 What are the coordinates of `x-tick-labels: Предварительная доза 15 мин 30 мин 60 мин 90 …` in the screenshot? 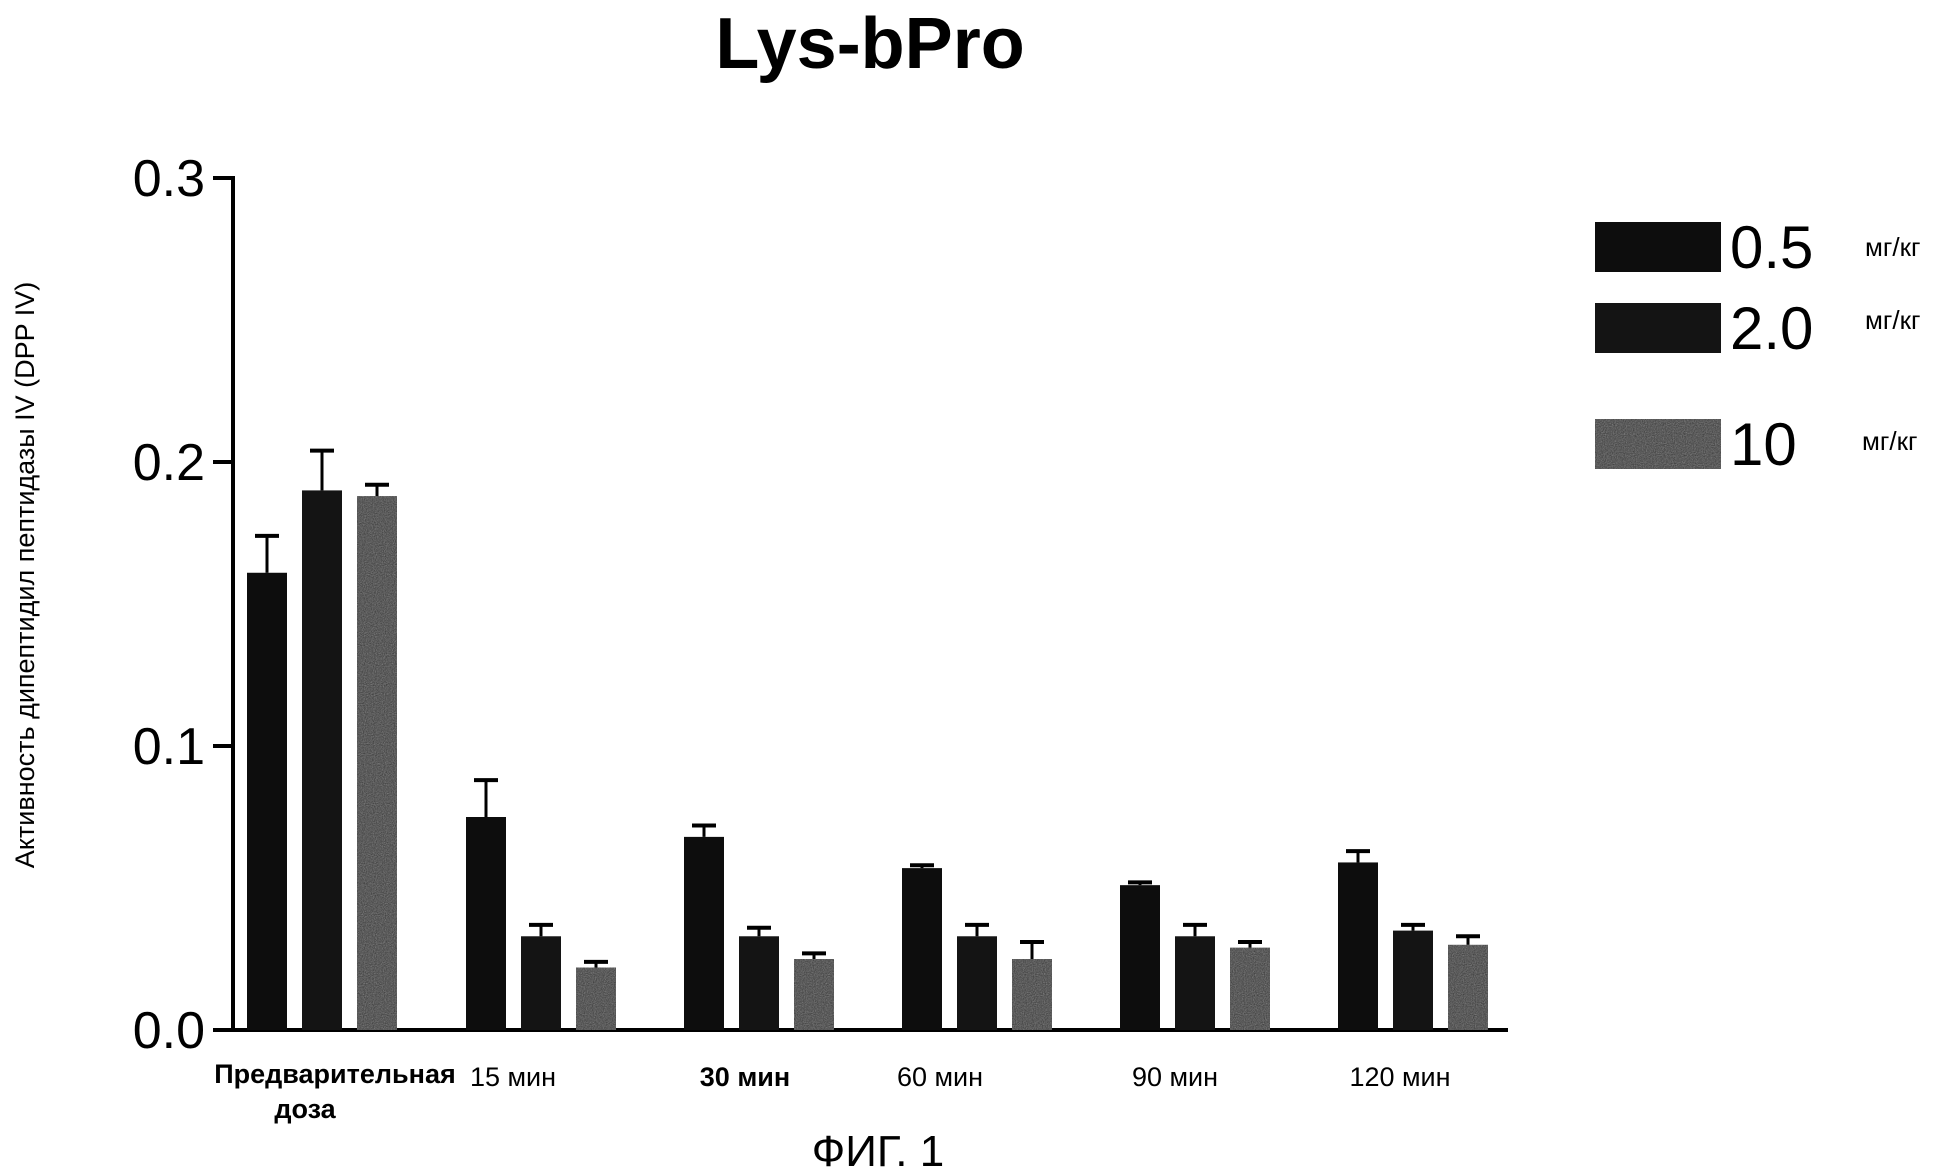 It's located at (832, 1091).